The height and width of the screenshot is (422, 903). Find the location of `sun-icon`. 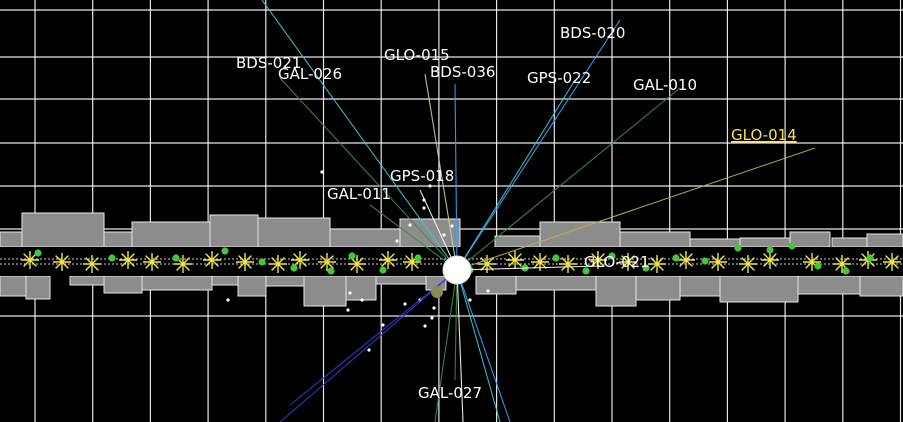

sun-icon is located at coordinates (457, 270).